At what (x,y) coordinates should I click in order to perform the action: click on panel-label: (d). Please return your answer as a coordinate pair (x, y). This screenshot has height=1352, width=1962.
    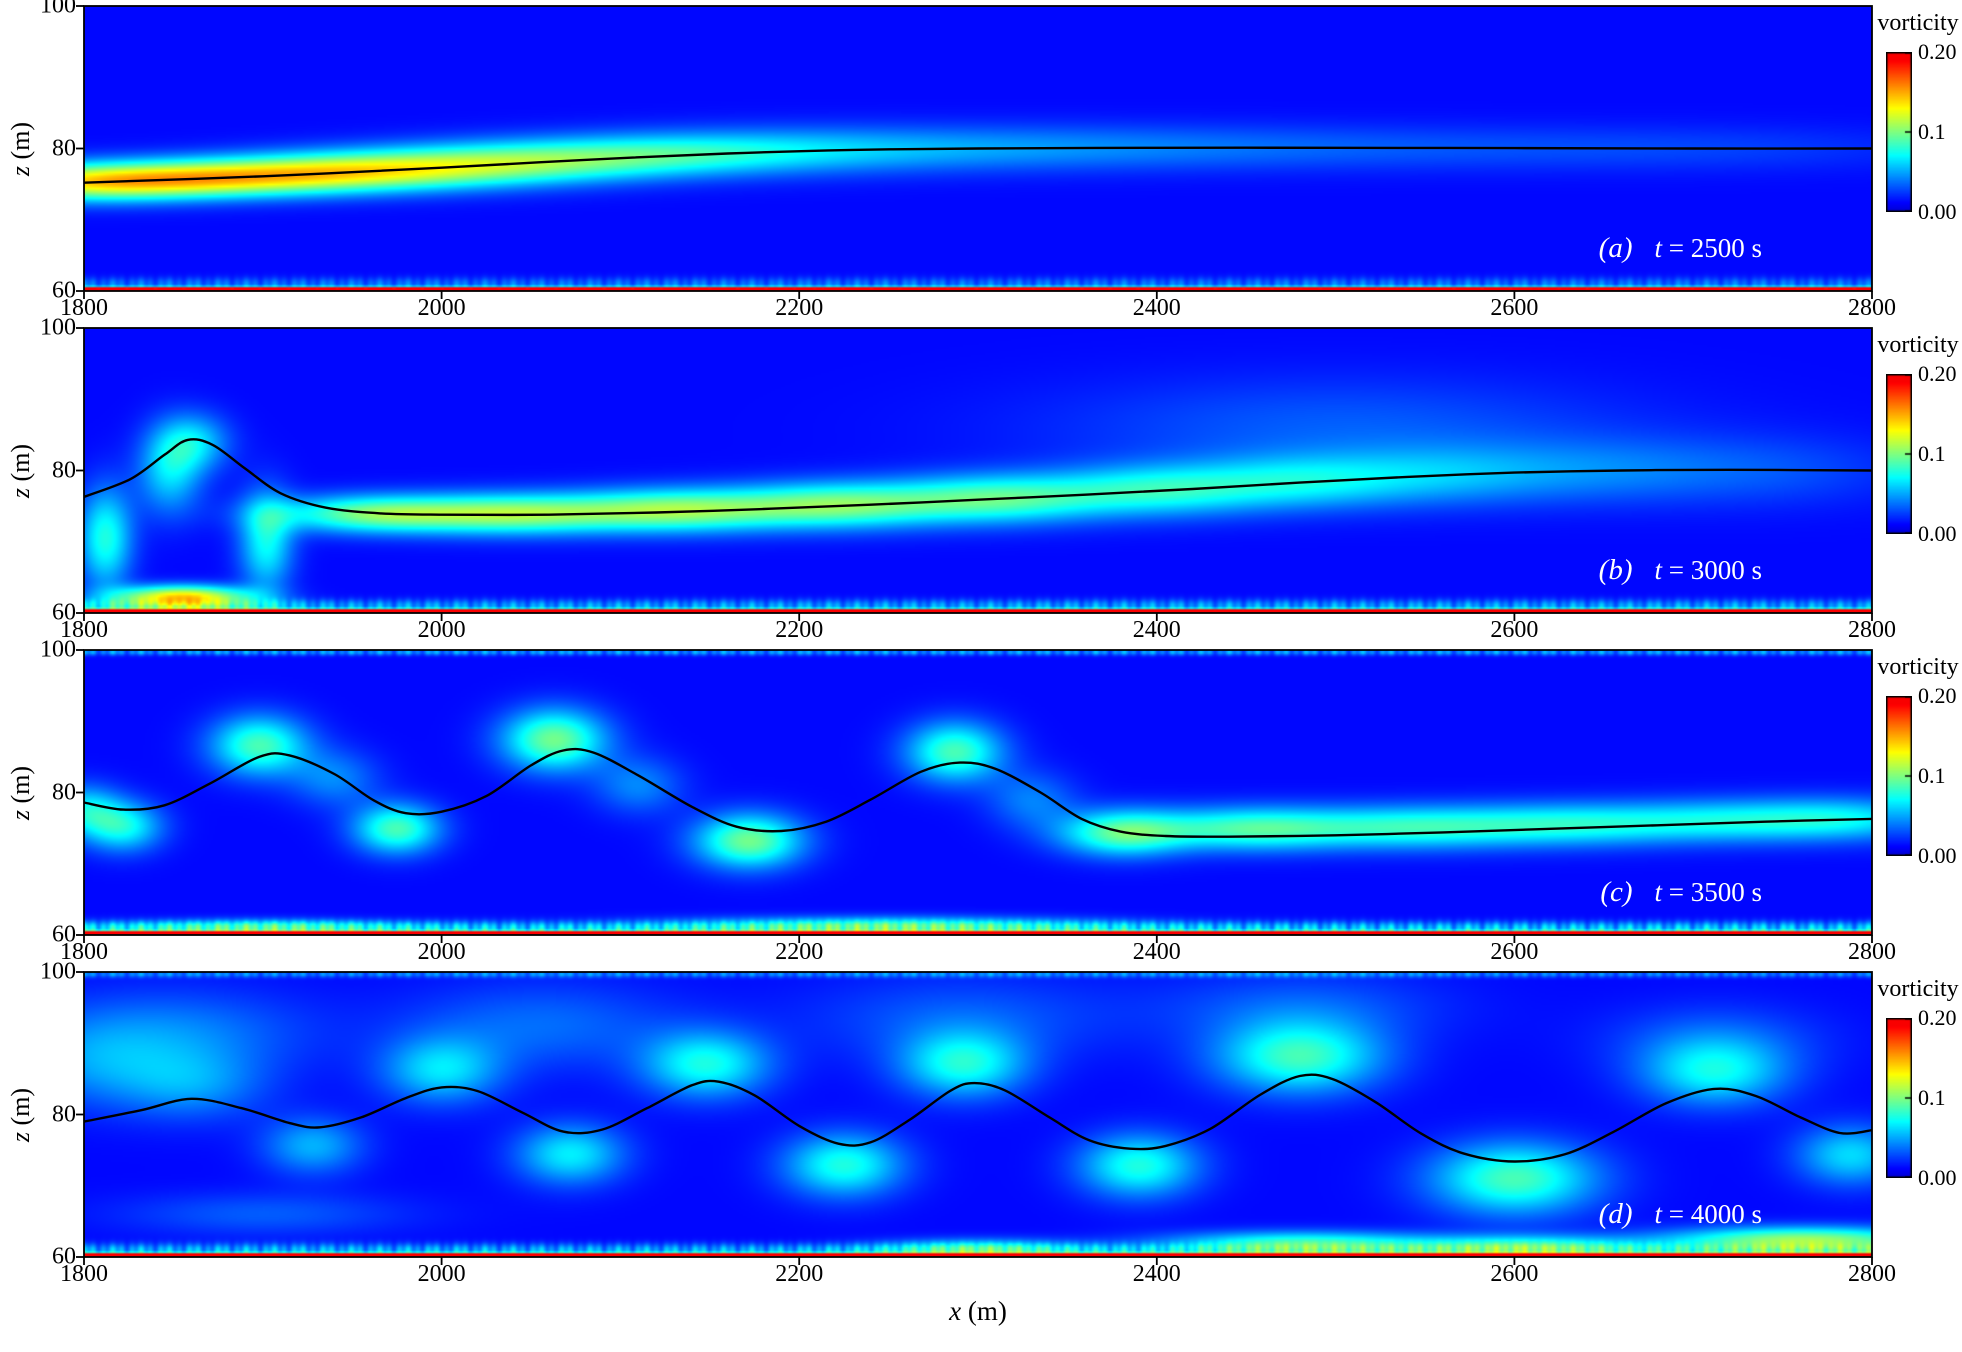
    Looking at the image, I should click on (1615, 1214).